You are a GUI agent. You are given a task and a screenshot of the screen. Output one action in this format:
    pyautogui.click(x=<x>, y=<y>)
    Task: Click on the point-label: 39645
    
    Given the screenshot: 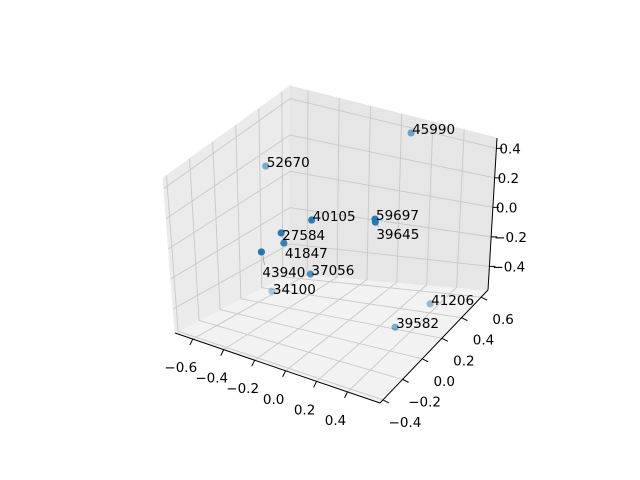 What is the action you would take?
    pyautogui.click(x=397, y=235)
    